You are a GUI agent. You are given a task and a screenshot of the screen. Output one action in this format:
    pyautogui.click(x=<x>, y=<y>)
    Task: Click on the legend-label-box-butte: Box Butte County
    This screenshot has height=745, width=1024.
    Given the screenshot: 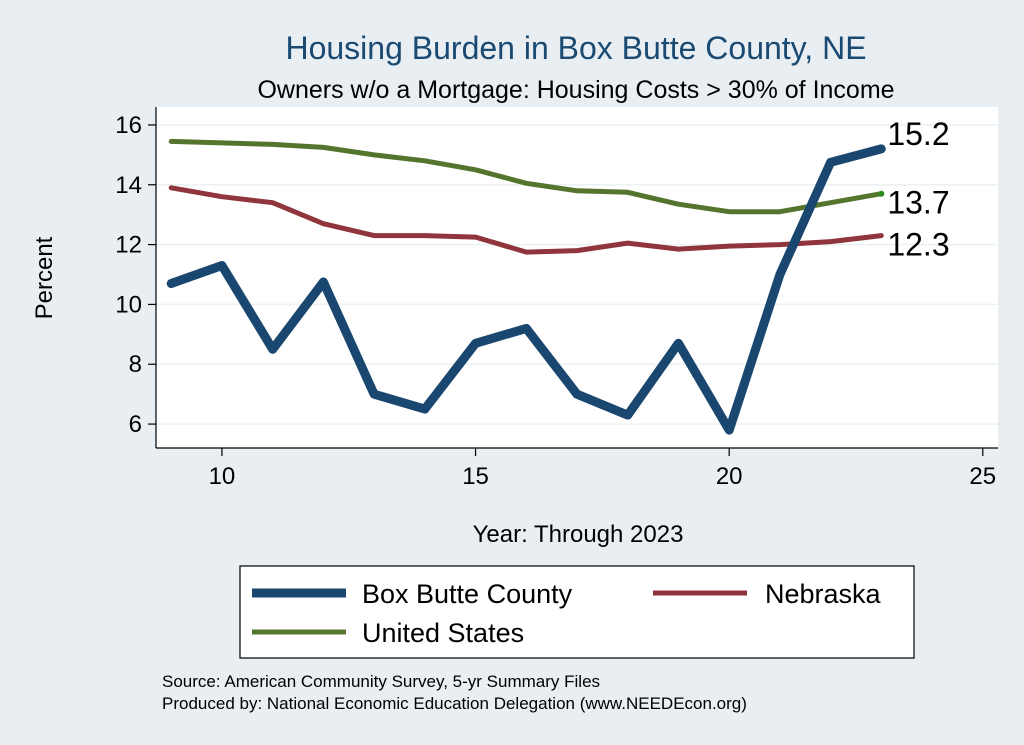 What is the action you would take?
    pyautogui.click(x=467, y=594)
    